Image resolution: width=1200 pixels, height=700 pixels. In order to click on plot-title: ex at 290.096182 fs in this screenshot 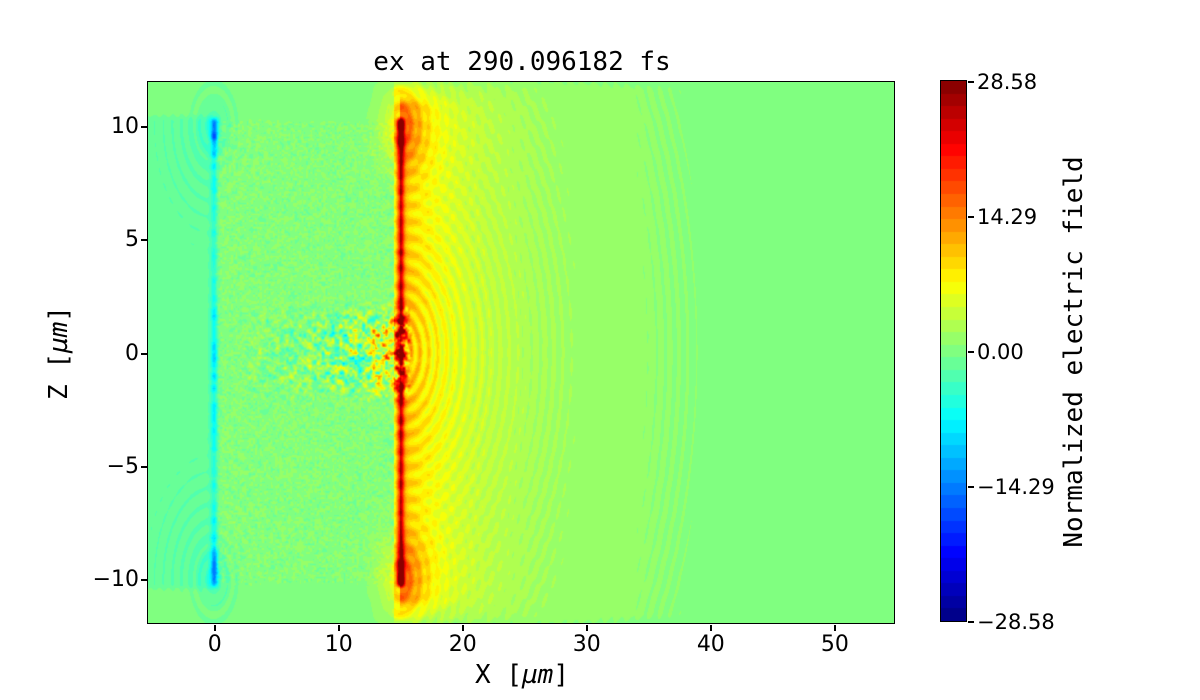, I will do `click(522, 62)`.